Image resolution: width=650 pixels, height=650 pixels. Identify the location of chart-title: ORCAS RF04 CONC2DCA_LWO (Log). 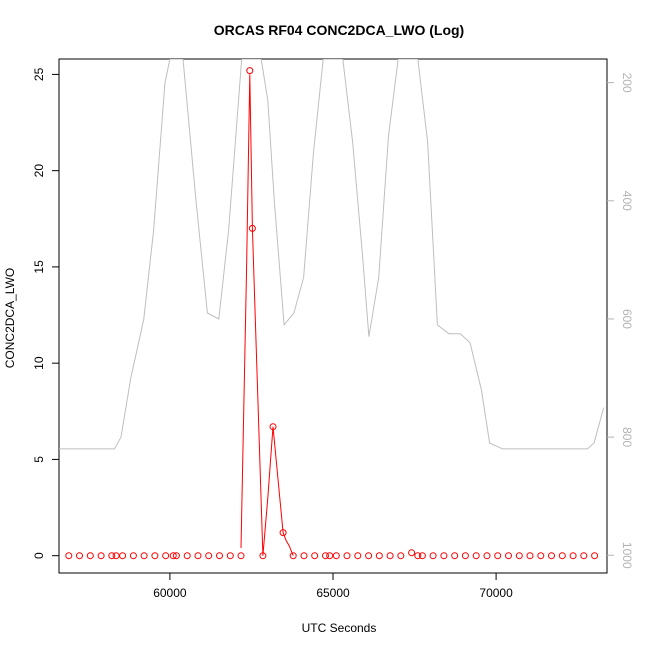
(339, 30).